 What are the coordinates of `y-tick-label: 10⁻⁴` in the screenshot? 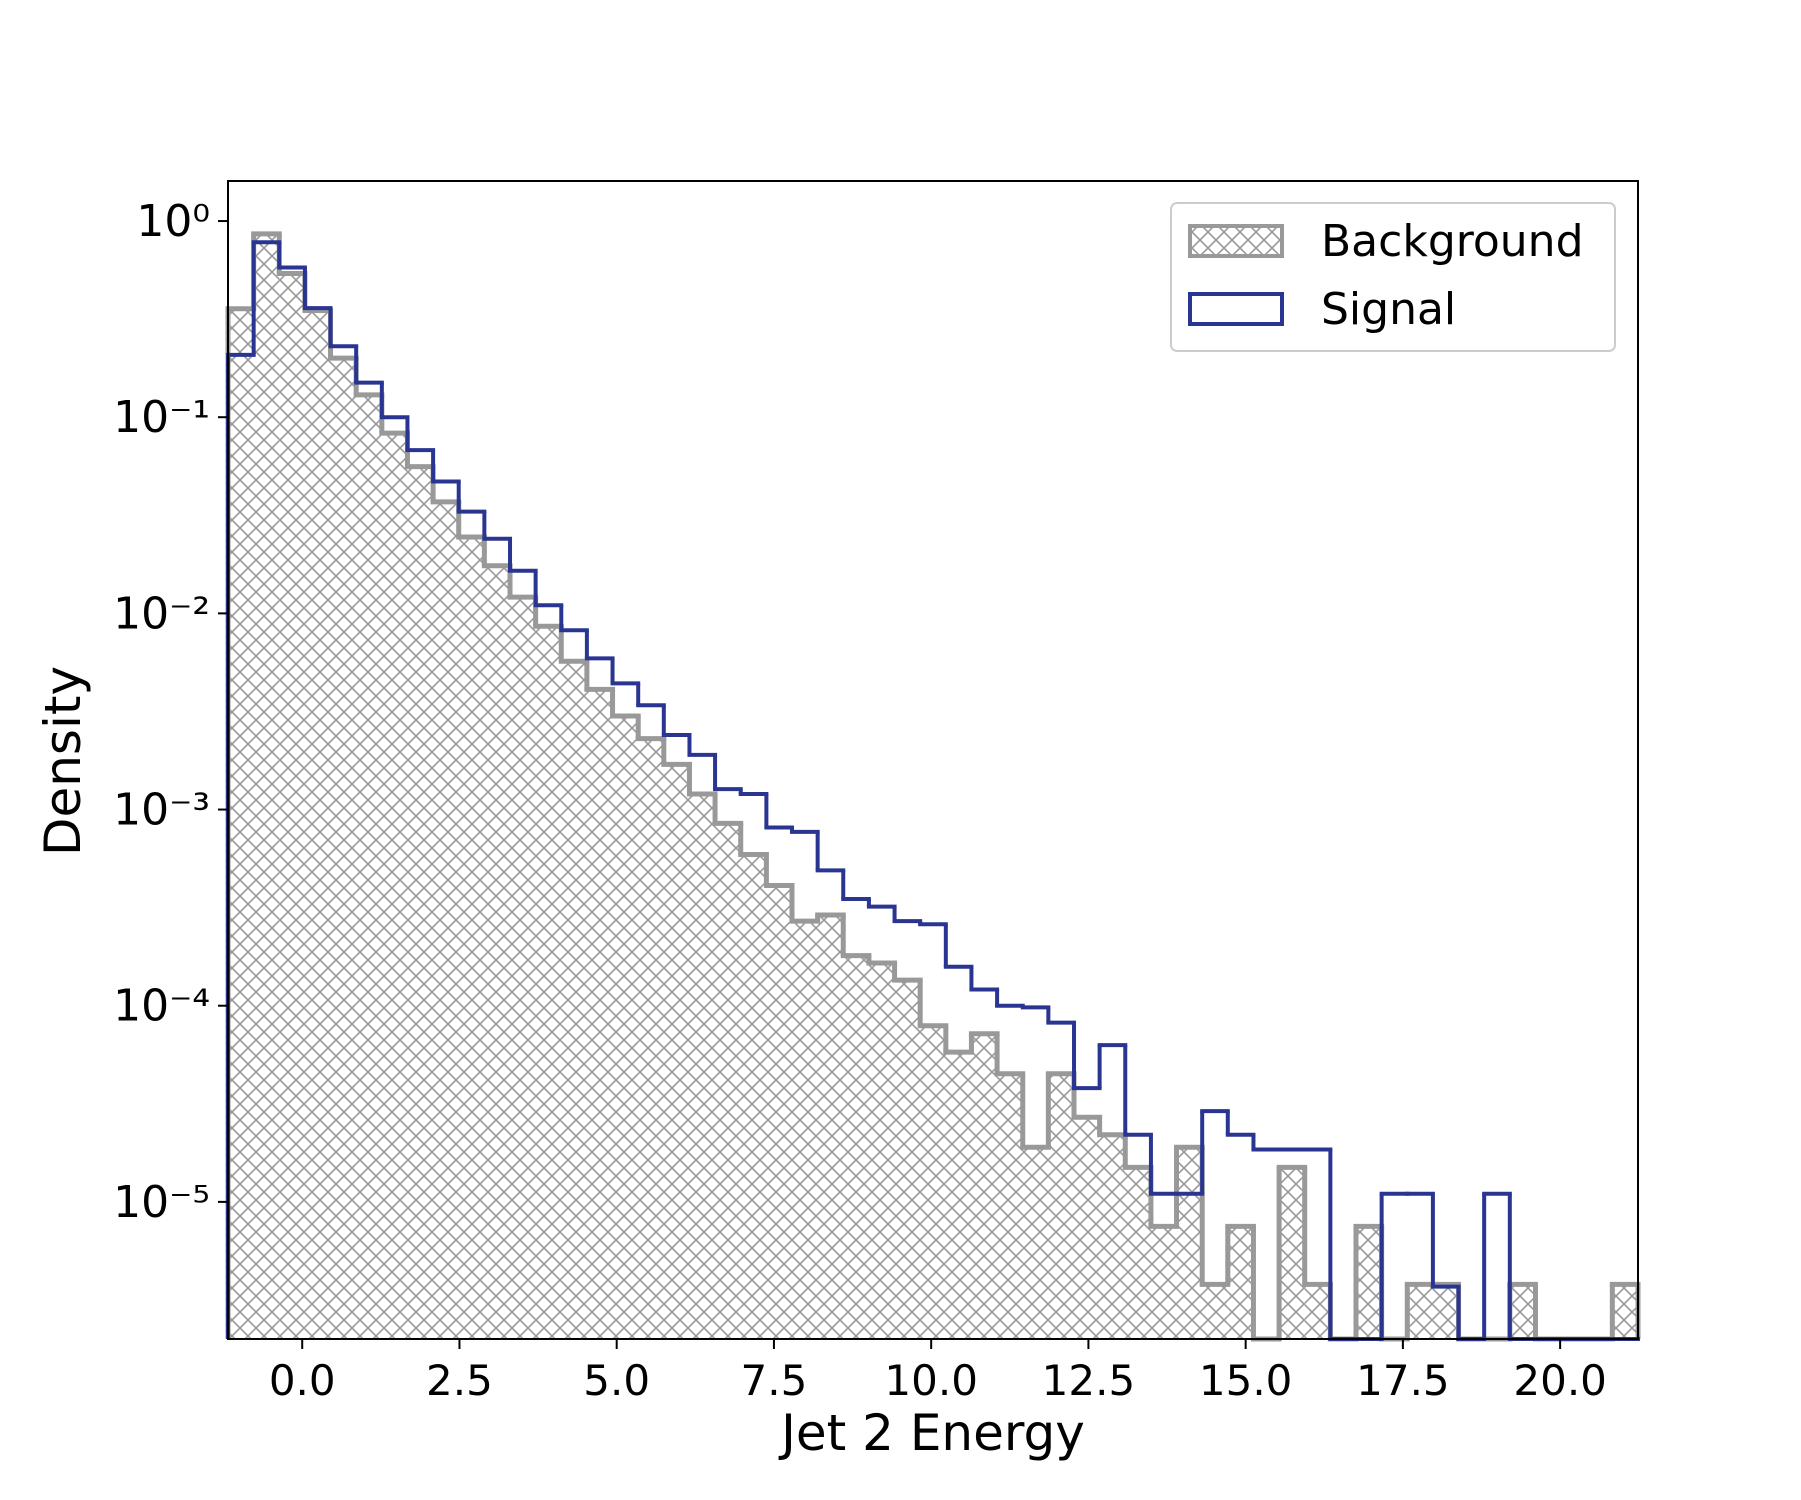 It's located at (161, 1006).